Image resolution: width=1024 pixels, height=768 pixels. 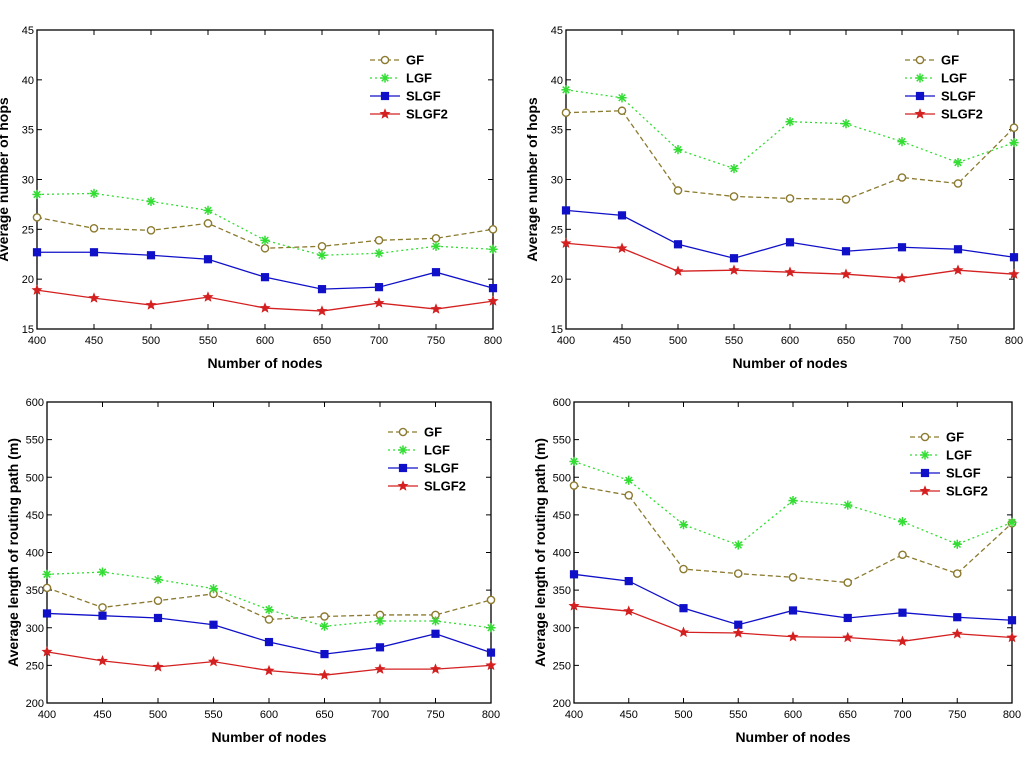 What do you see at coordinates (562, 666) in the screenshot?
I see `y-tick-label: 250` at bounding box center [562, 666].